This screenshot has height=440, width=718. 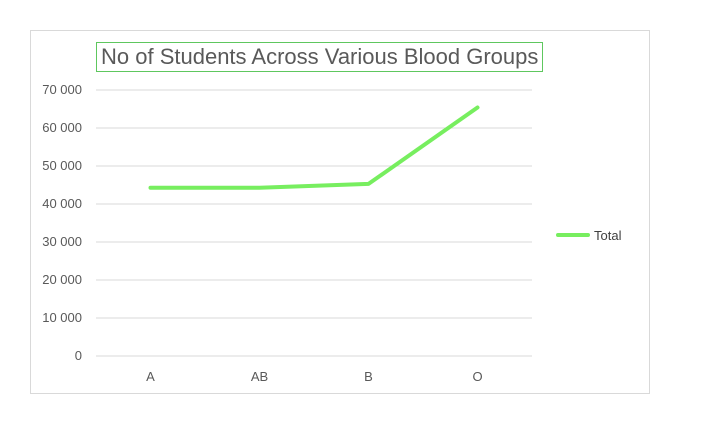 What do you see at coordinates (608, 235) in the screenshot?
I see `legend-label-total: Total` at bounding box center [608, 235].